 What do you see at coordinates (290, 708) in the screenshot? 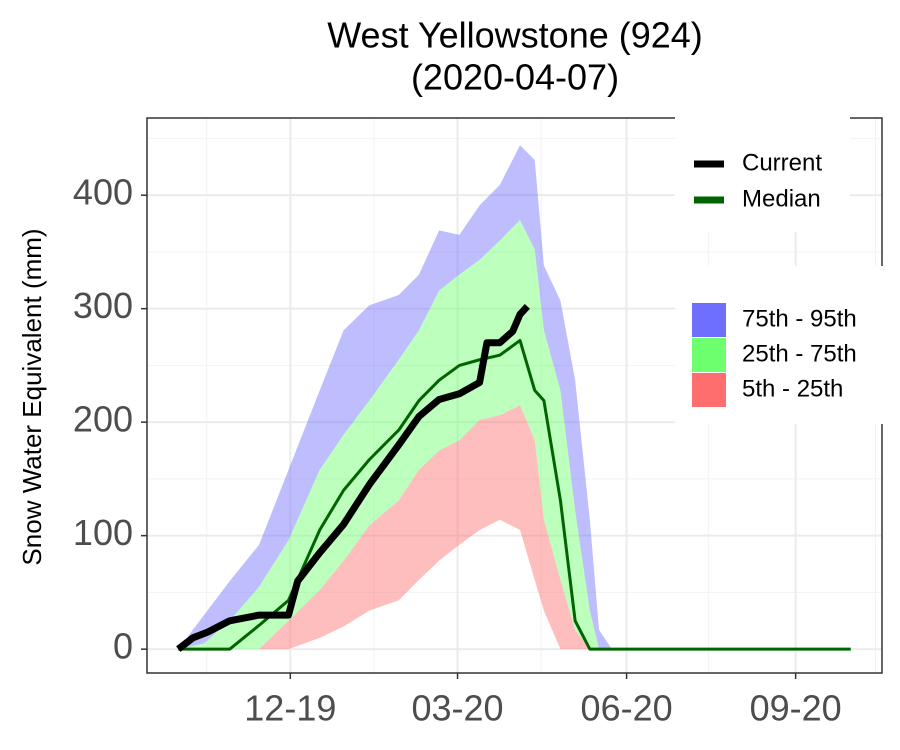
I see `x-tick-label: 12-19` at bounding box center [290, 708].